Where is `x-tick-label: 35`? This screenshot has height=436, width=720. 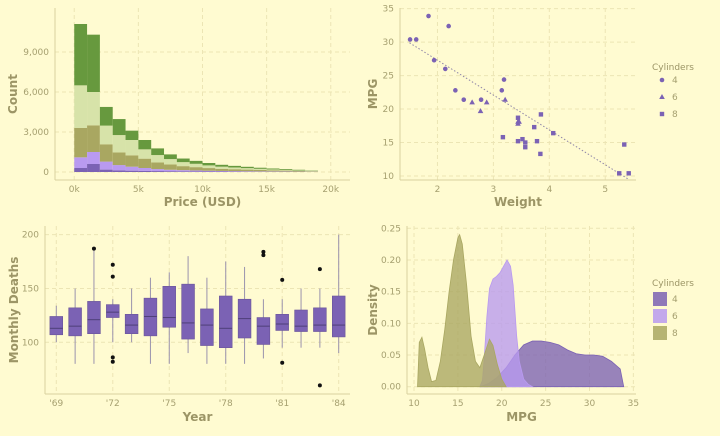 x-tick-label: 35 is located at coordinates (633, 404).